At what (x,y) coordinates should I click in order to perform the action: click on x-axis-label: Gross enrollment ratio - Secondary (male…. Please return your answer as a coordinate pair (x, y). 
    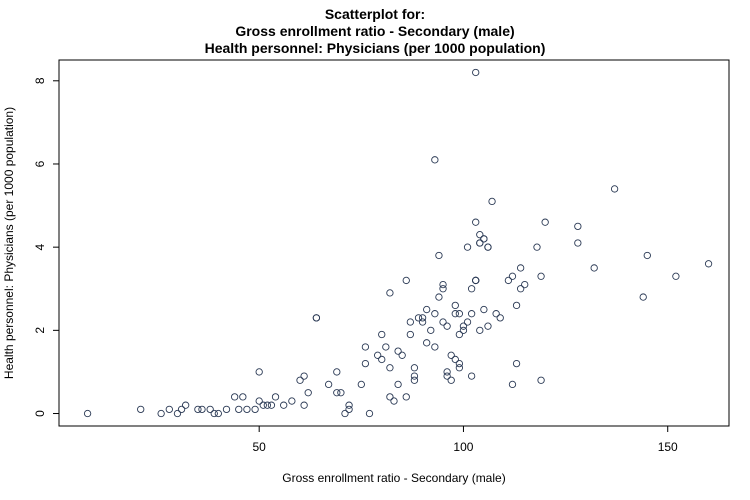
    Looking at the image, I should click on (393, 478).